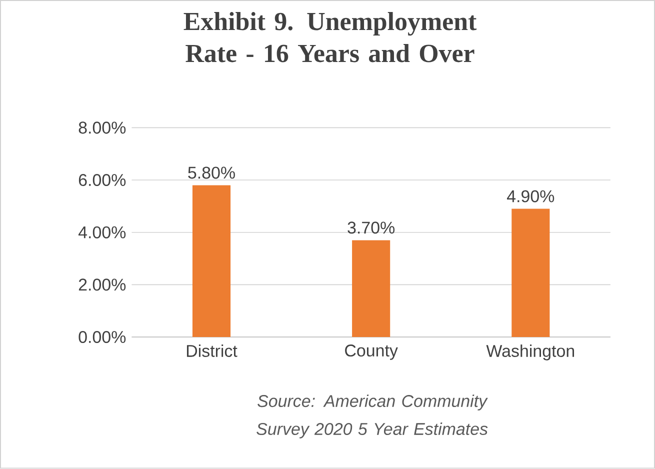 This screenshot has width=655, height=469. I want to click on y-tick-label: 0.00%, so click(102, 337).